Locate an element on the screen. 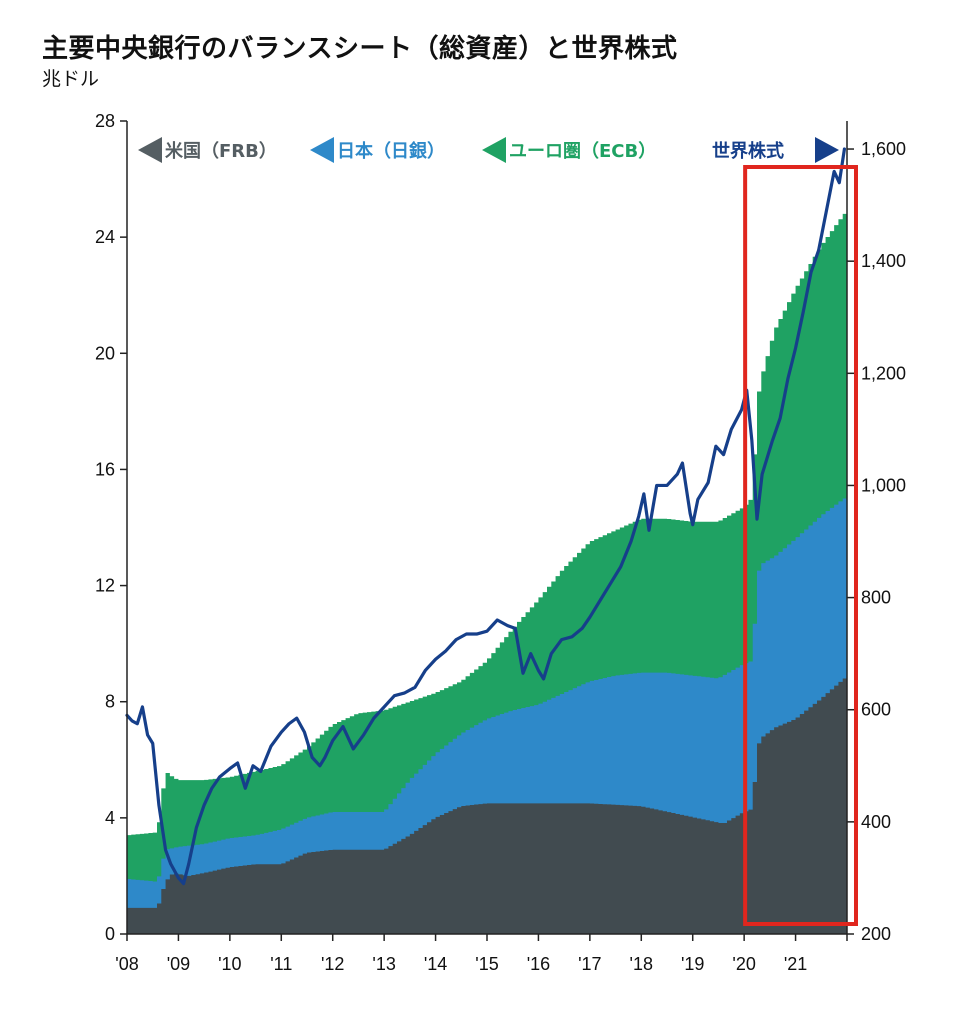 This screenshot has width=956, height=1024. x-tick-label: '14 is located at coordinates (435, 964).